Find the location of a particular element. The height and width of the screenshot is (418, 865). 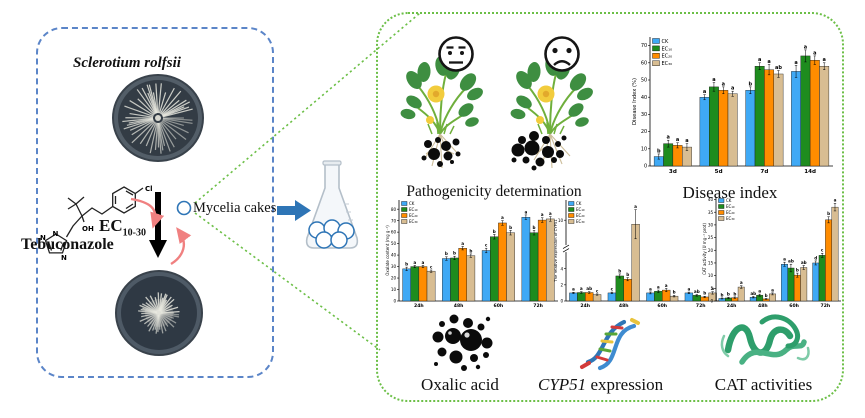

species-title: Sclerotium rolfsii is located at coordinates (127, 63).